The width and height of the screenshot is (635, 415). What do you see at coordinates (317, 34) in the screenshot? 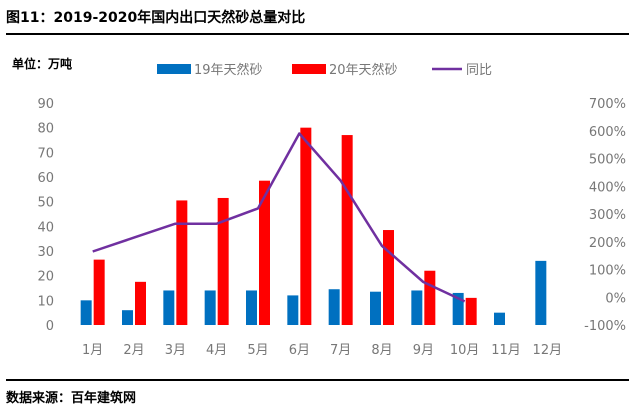
I see `title-divider` at bounding box center [317, 34].